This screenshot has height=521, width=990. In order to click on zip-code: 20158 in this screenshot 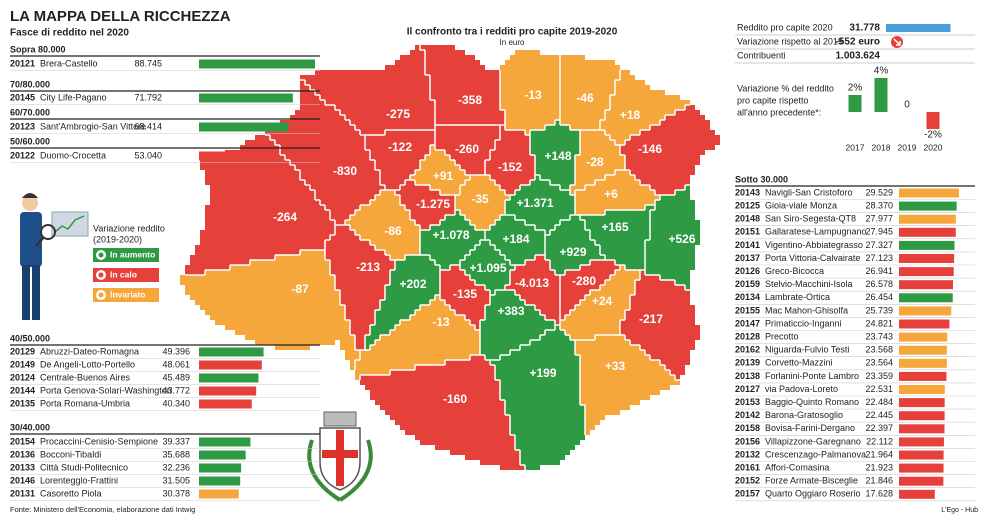, I will do `click(747, 428)`.